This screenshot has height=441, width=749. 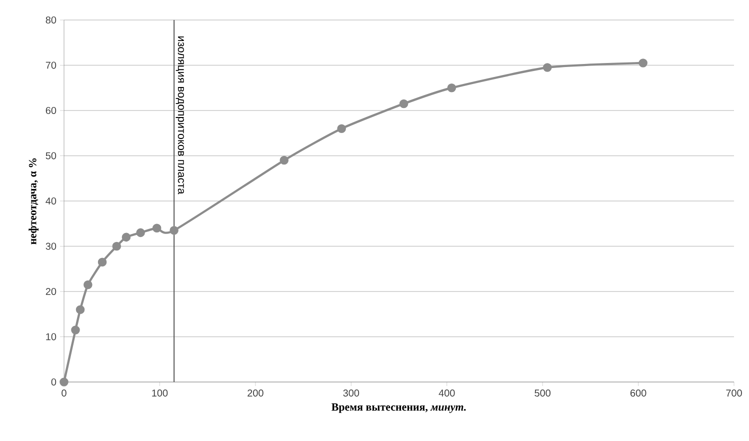 What do you see at coordinates (160, 393) in the screenshot?
I see `x-tick-label: 100` at bounding box center [160, 393].